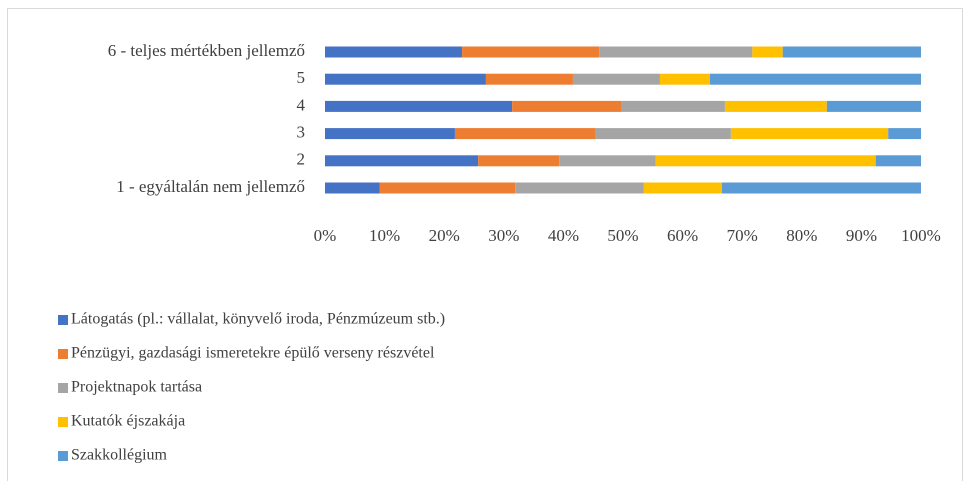 The image size is (964, 481). What do you see at coordinates (742, 235) in the screenshot?
I see `x-tick-label: 70%` at bounding box center [742, 235].